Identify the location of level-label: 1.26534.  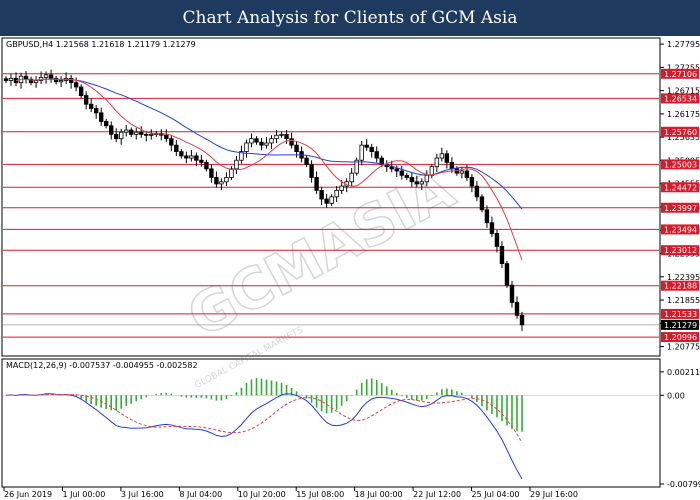
(680, 98).